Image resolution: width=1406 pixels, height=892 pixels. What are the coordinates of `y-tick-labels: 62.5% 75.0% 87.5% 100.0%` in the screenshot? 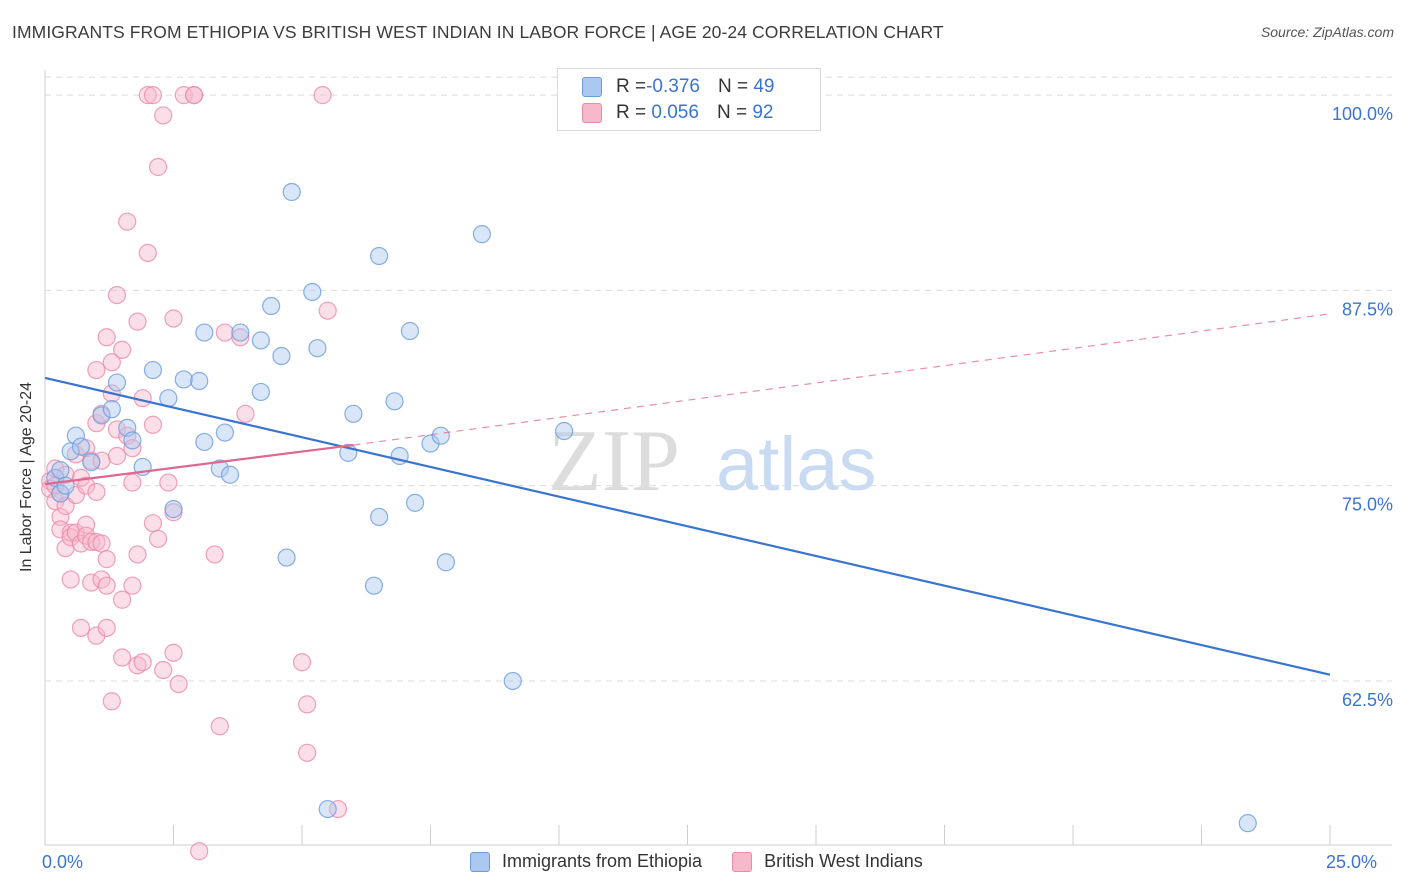 It's located at (1362, 407).